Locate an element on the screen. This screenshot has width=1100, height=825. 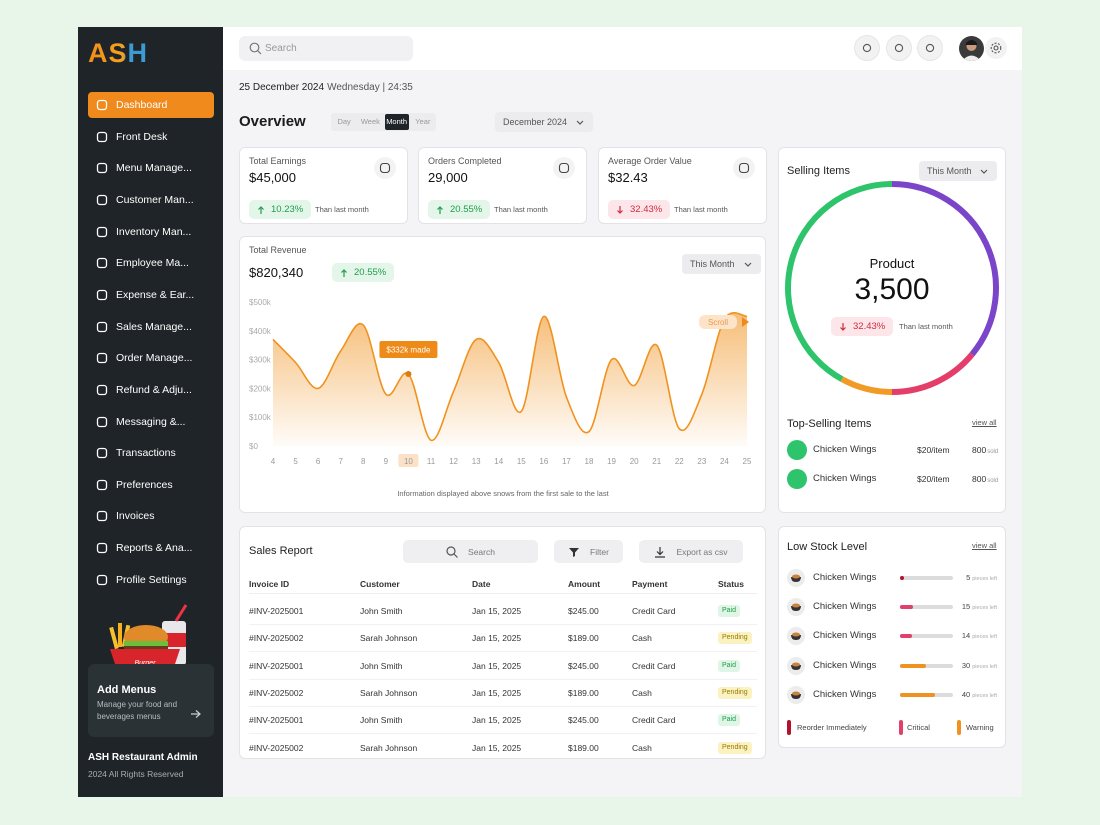
top-icon is located at coordinates (867, 48).